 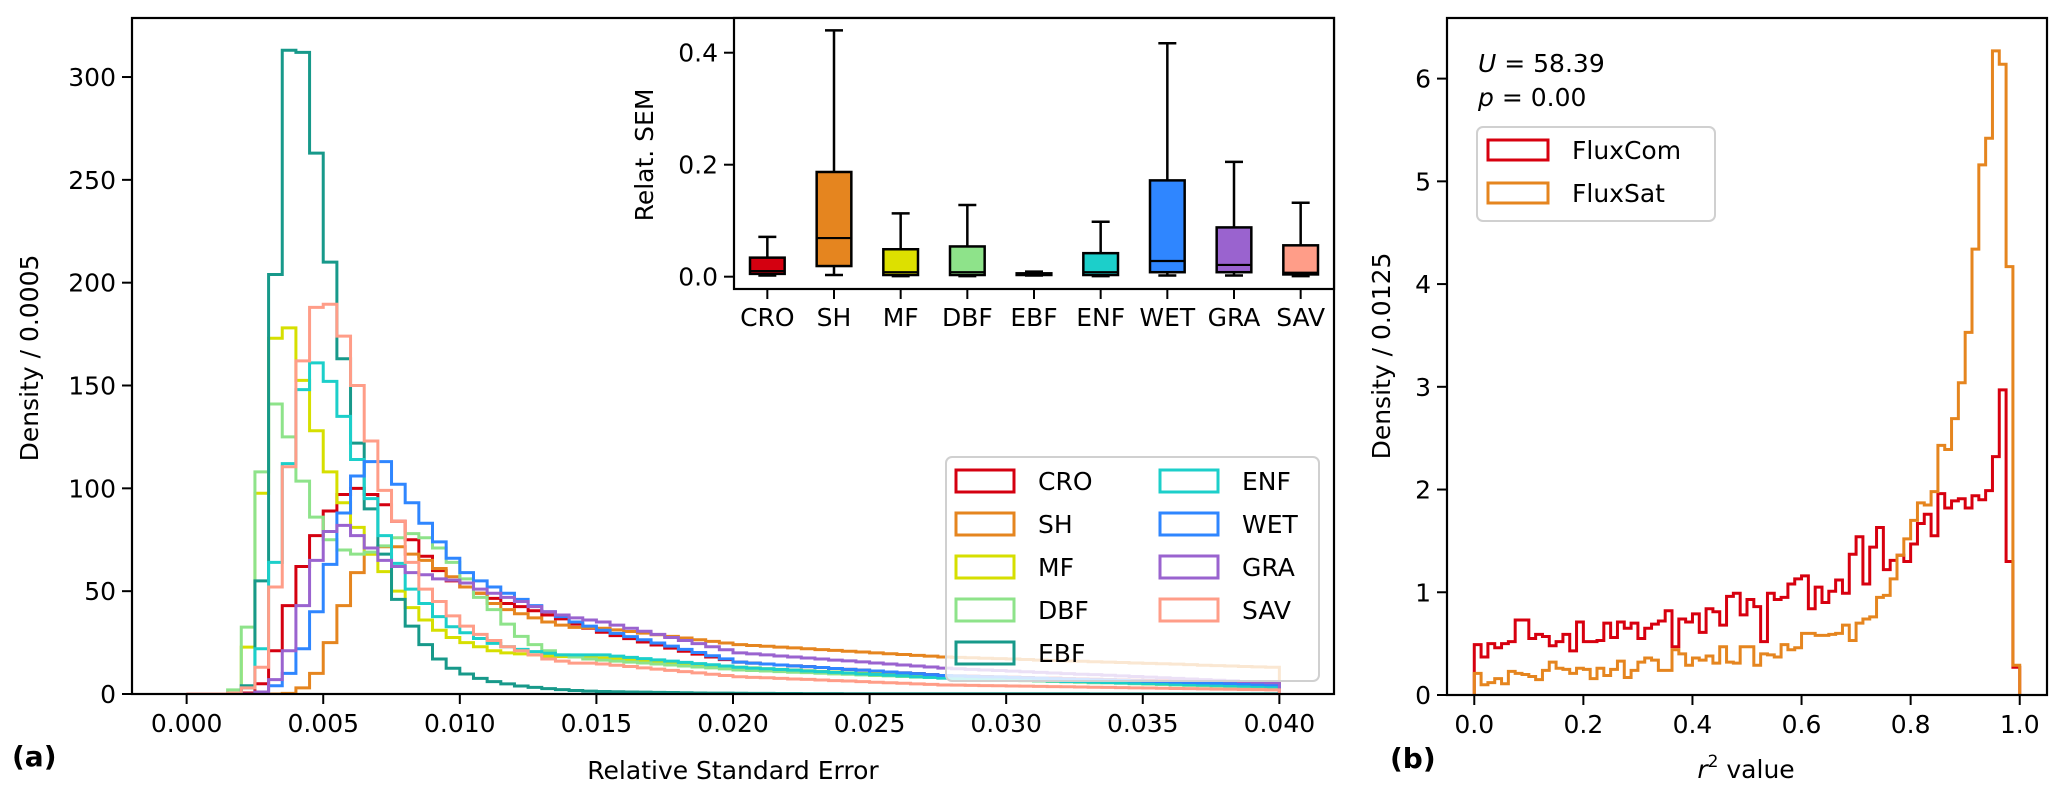 What do you see at coordinates (1756, 769) in the screenshot?
I see `x-axis-label-text: value` at bounding box center [1756, 769].